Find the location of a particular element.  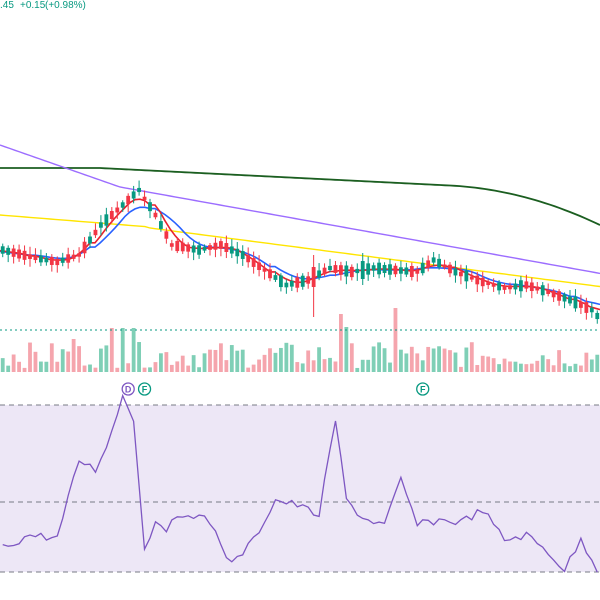

event-marker-circle is located at coordinates (144, 389).